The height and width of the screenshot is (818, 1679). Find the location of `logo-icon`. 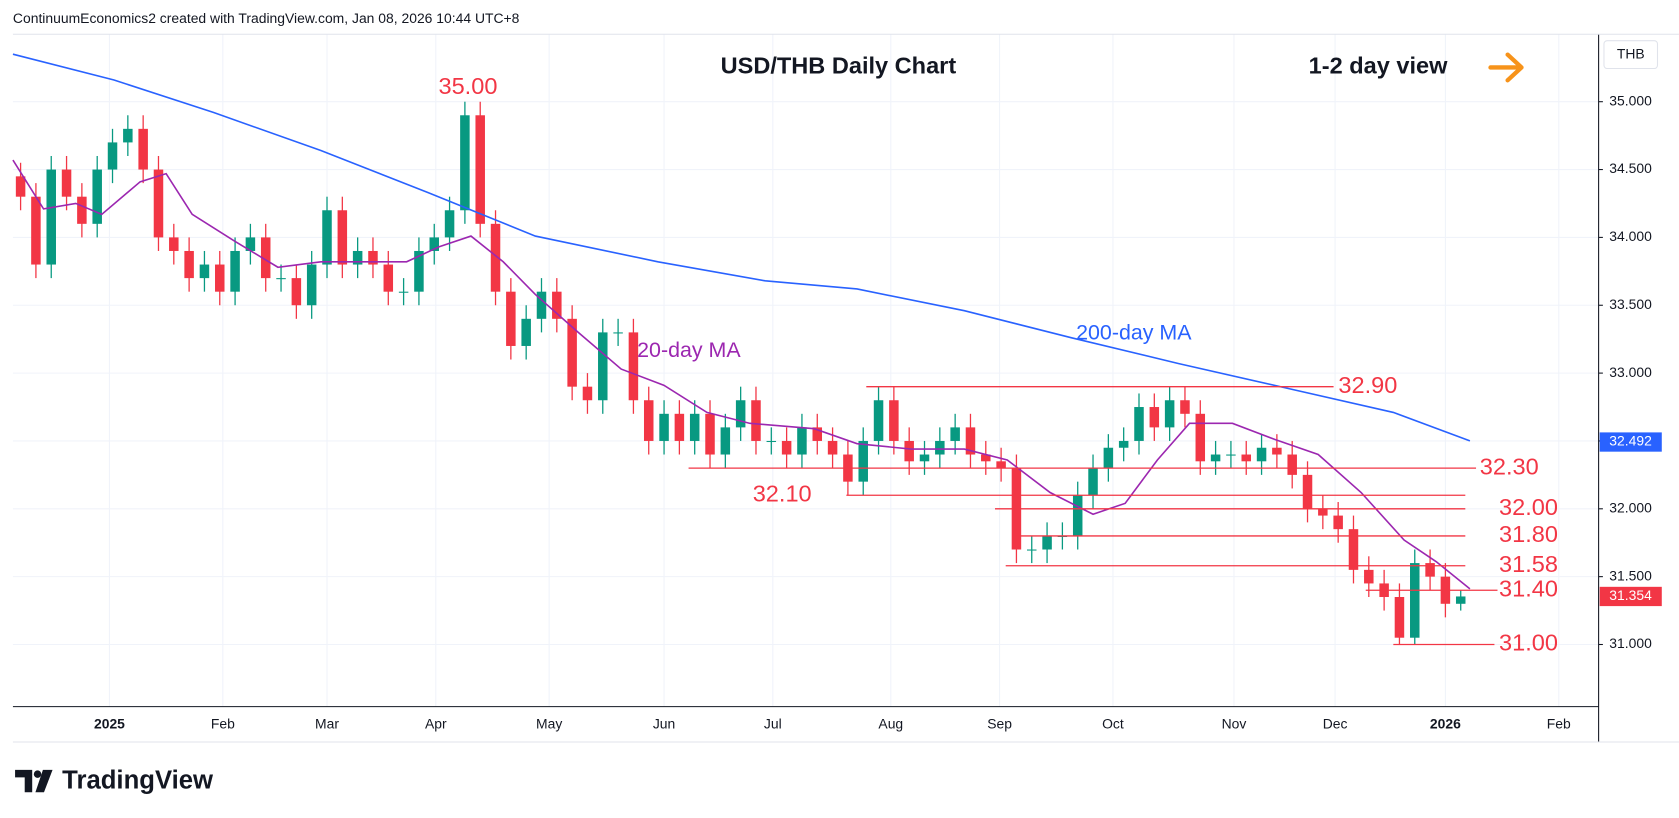

logo-icon is located at coordinates (34, 781).